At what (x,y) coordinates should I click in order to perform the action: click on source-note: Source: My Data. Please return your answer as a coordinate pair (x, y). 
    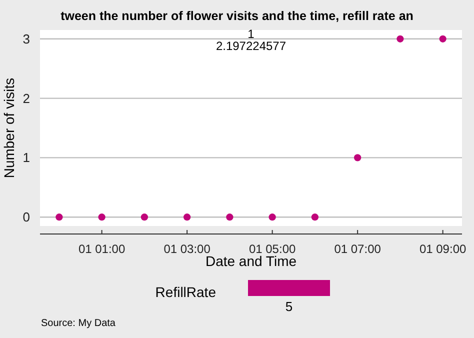
    Looking at the image, I should click on (78, 323).